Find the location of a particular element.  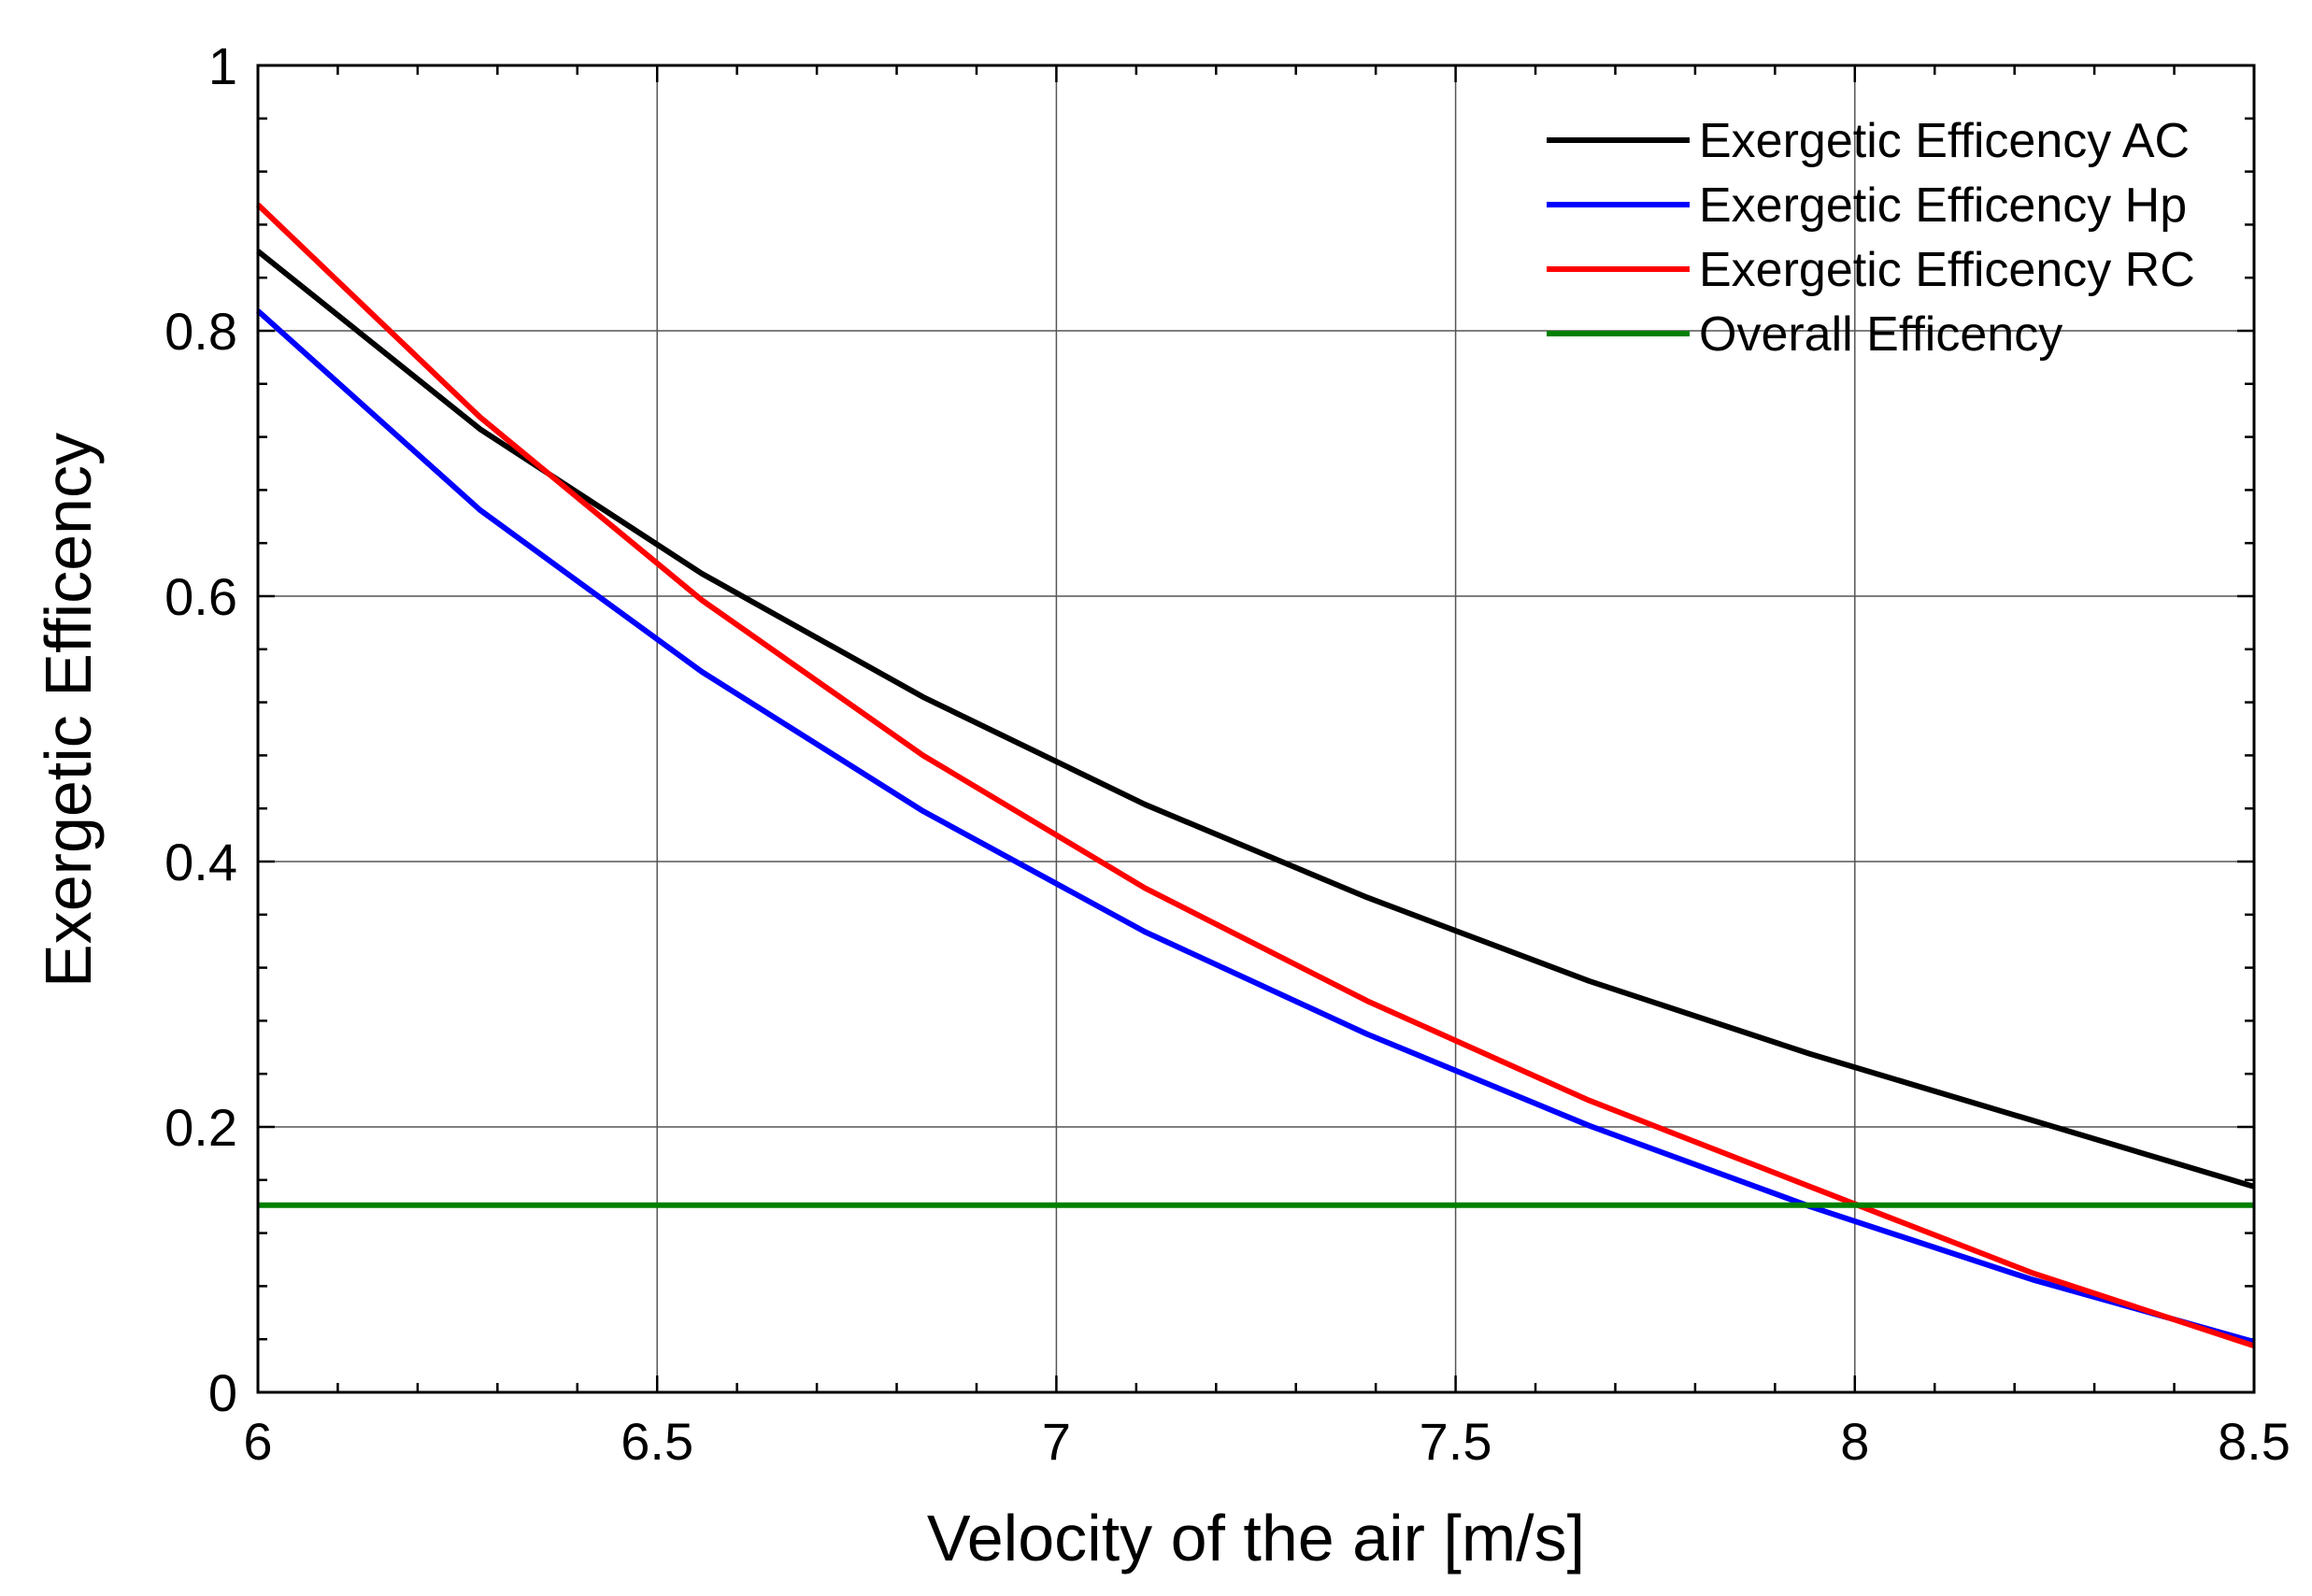

x-tick-label: 6.5 is located at coordinates (657, 1441).